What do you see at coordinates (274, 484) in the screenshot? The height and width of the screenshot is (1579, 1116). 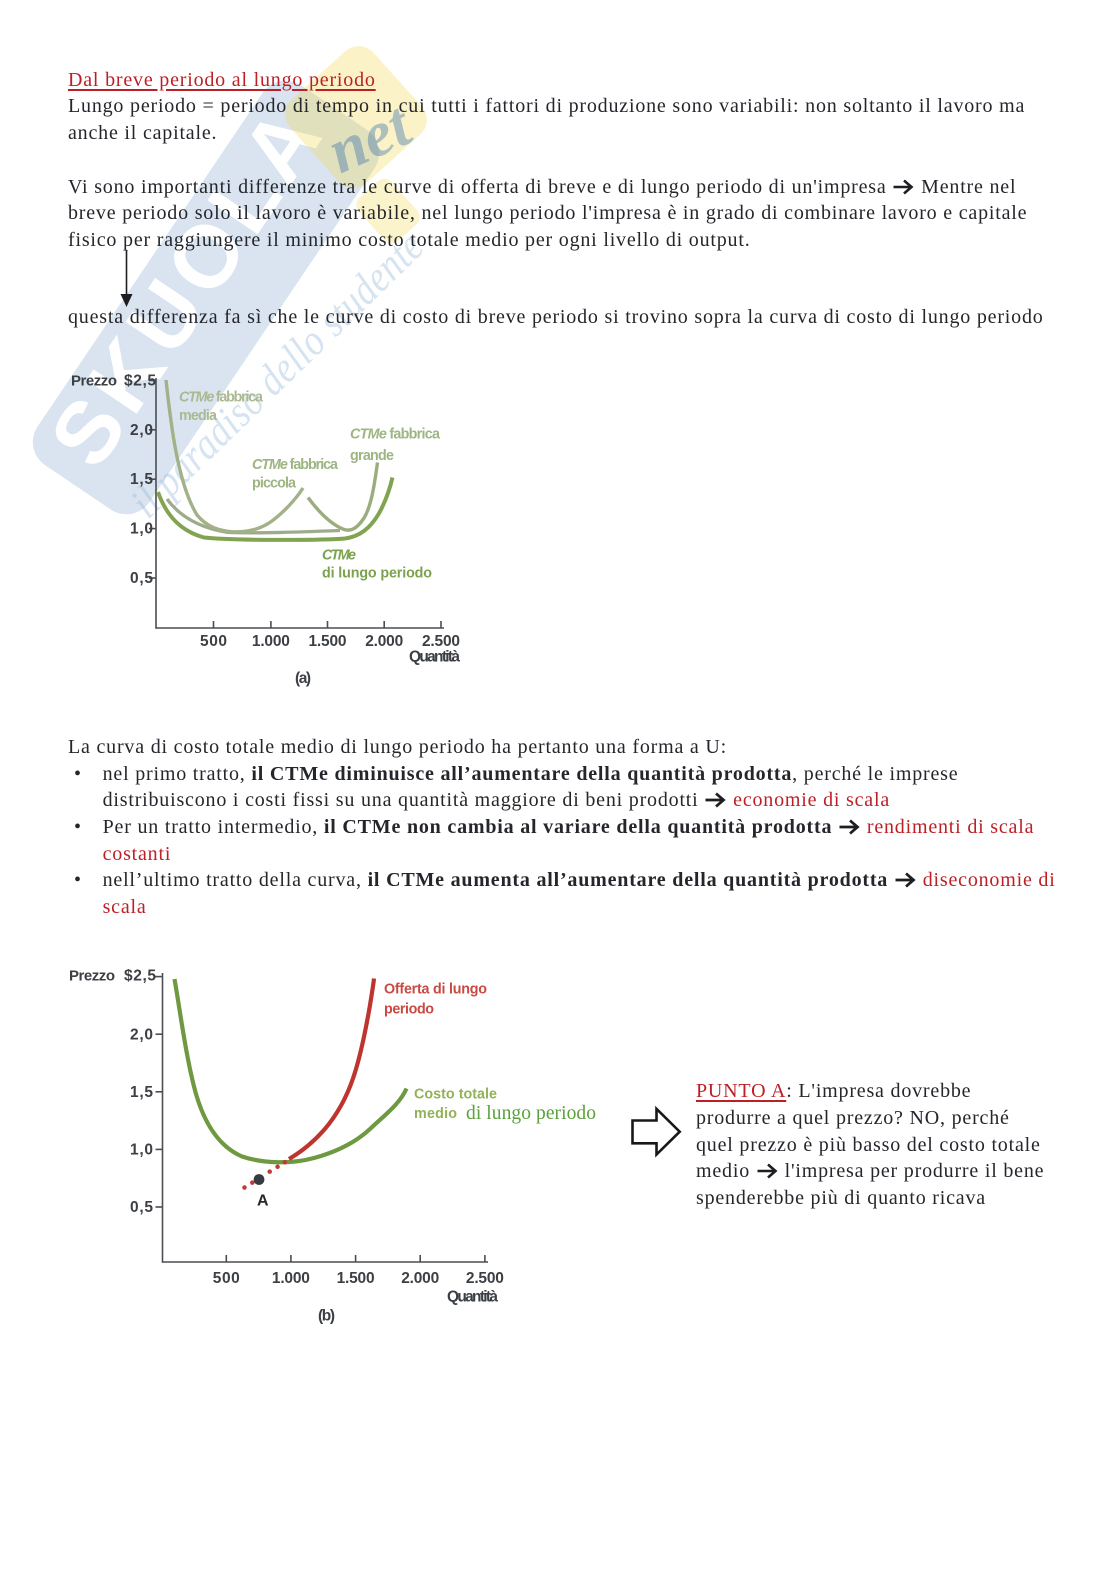 I see `svg-text: piccola` at bounding box center [274, 484].